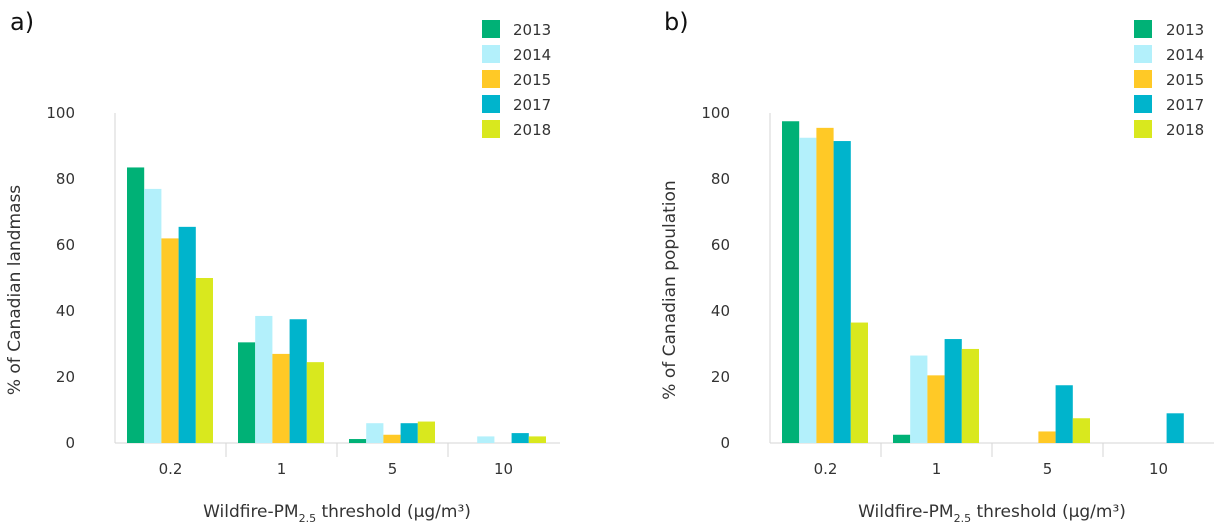 Image resolution: width=1215 pixels, height=529 pixels. Describe the element at coordinates (22, 22) in the screenshot. I see `panel-label: a)` at that location.